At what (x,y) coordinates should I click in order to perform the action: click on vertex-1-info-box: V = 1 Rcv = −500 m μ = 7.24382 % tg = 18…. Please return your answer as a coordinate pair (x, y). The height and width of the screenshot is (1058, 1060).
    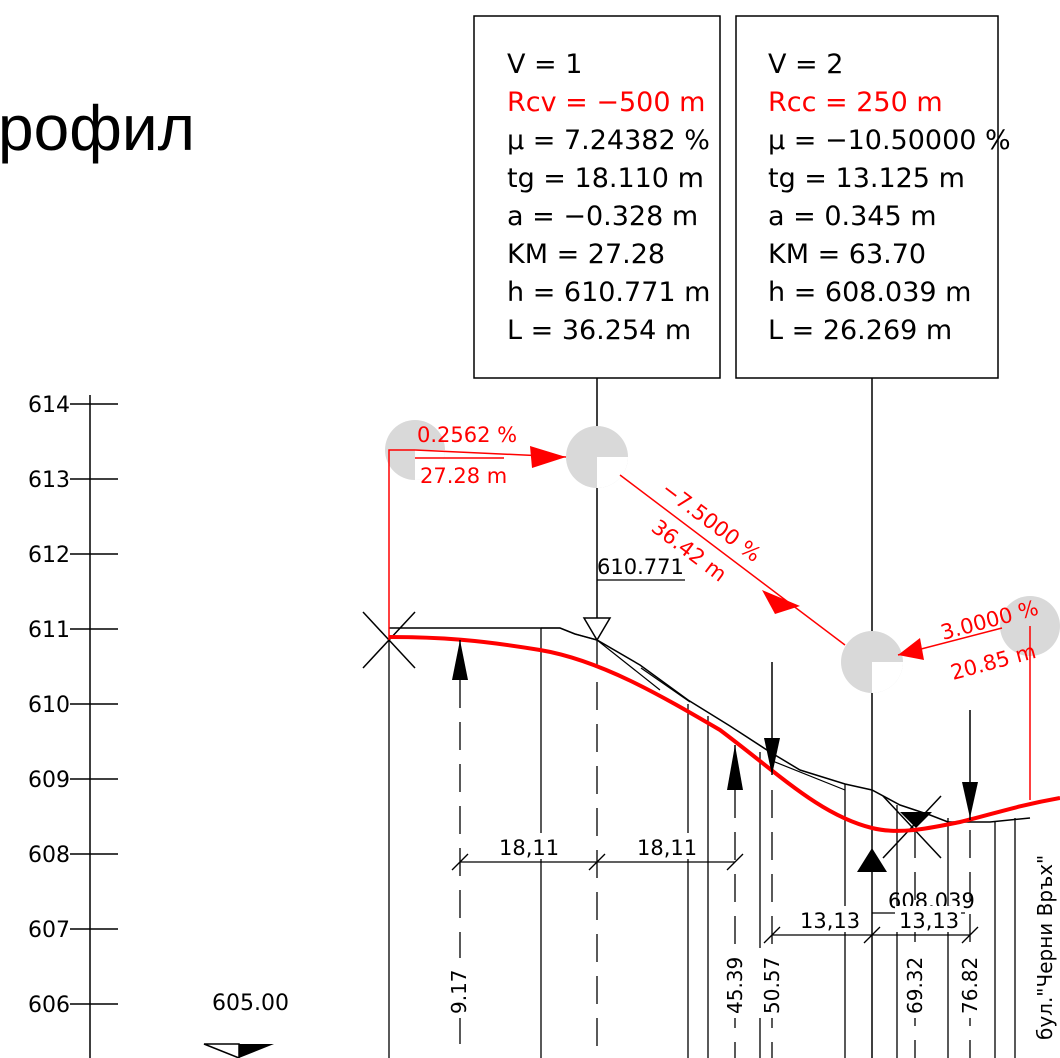
    Looking at the image, I should click on (597, 197).